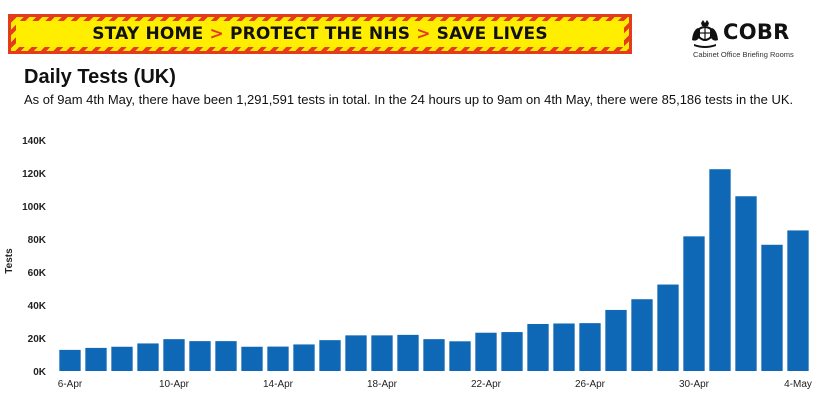  I want to click on bar-7-Apr, so click(96, 359).